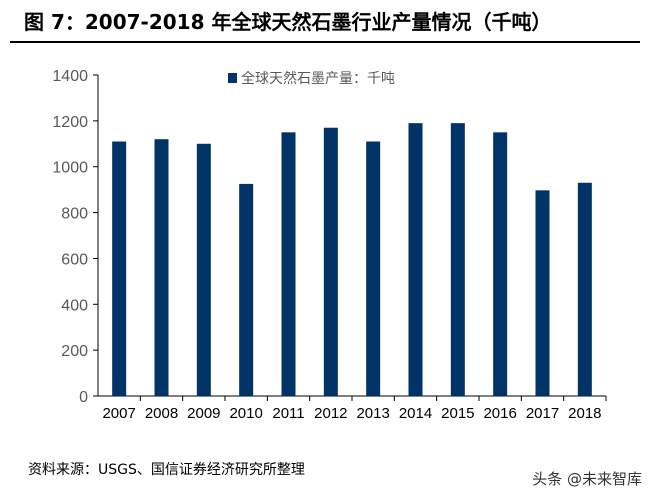 This screenshot has height=500, width=654. What do you see at coordinates (288, 264) in the screenshot?
I see `bar-2011` at bounding box center [288, 264].